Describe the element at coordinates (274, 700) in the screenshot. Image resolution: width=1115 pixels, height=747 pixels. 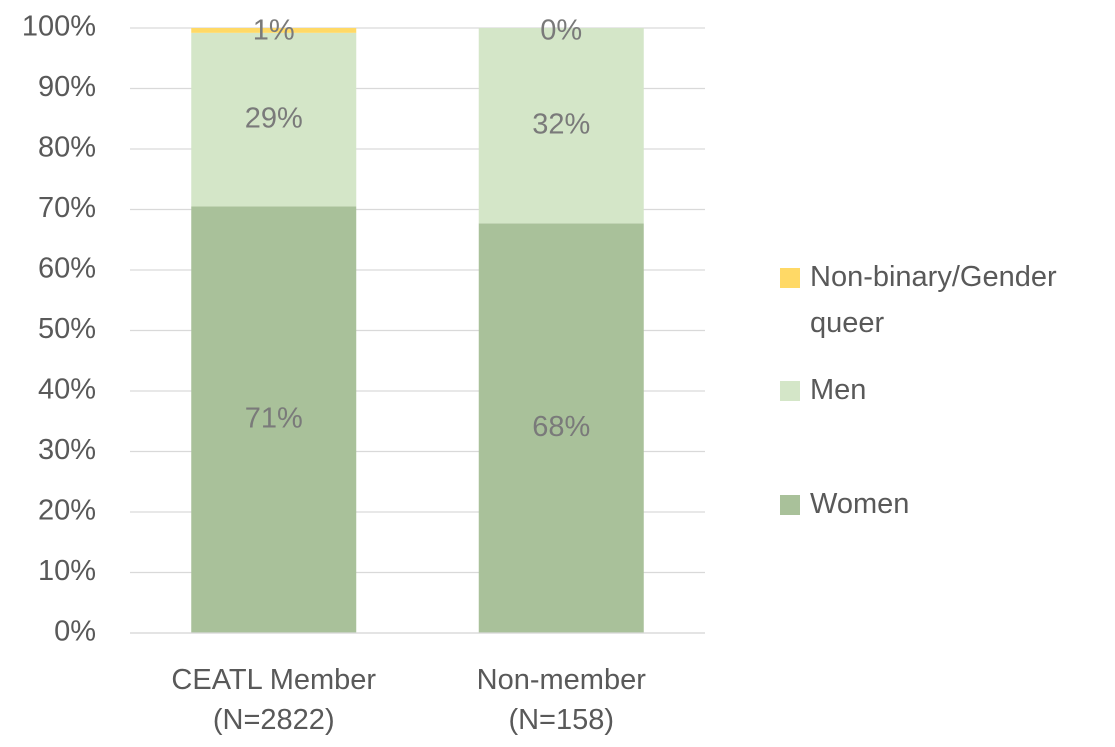
I see `x-tick-label: CEATL Member (N=2822)` at that location.